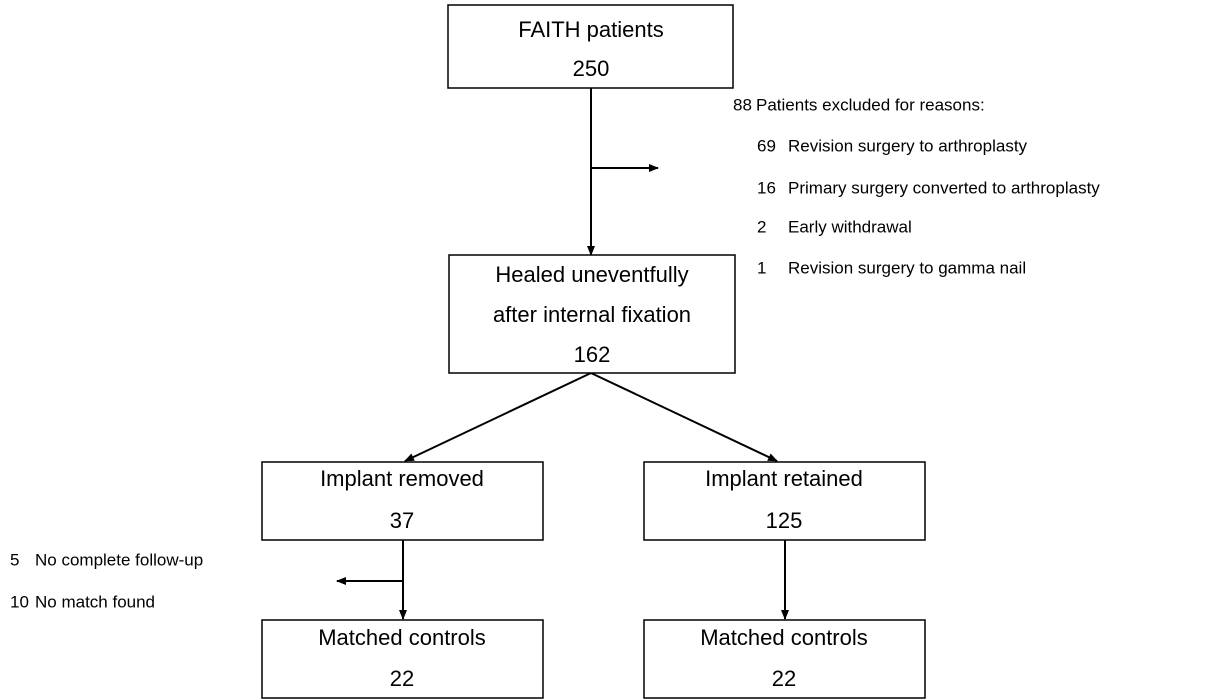  What do you see at coordinates (14, 559) in the screenshot?
I see `item-count: 5` at bounding box center [14, 559].